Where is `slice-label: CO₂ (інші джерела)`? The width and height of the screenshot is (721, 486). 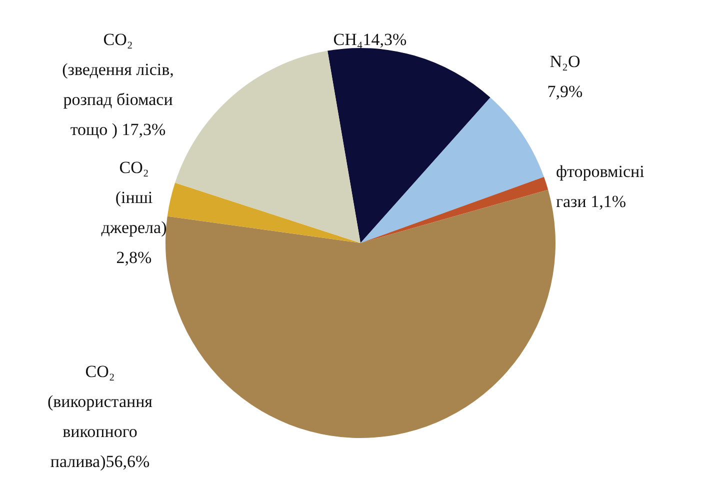
slice-label: CO₂ (інші джерела) is located at coordinates (134, 197).